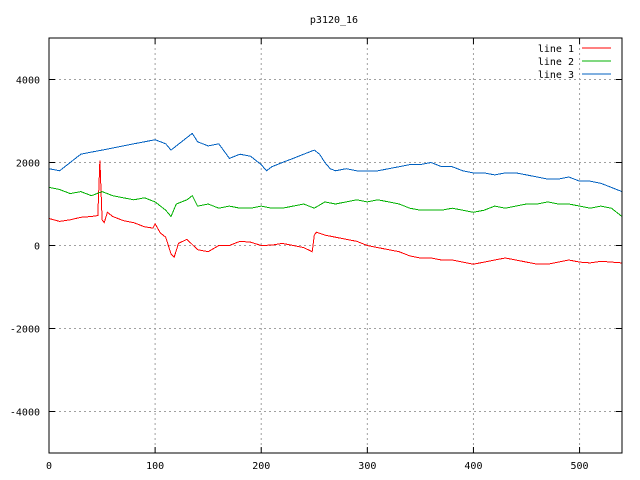  What do you see at coordinates (28, 164) in the screenshot?
I see `y-tick-label: 2000` at bounding box center [28, 164].